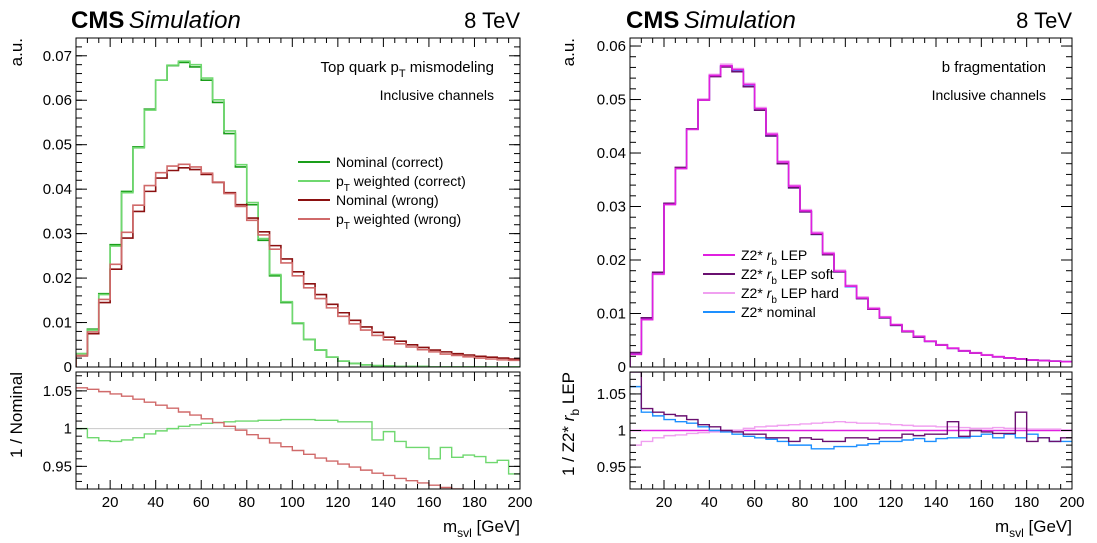 The image size is (1097, 543). What do you see at coordinates (16, 415) in the screenshot?
I see `y-axis-label-ratio: 1 / Nominal` at bounding box center [16, 415].